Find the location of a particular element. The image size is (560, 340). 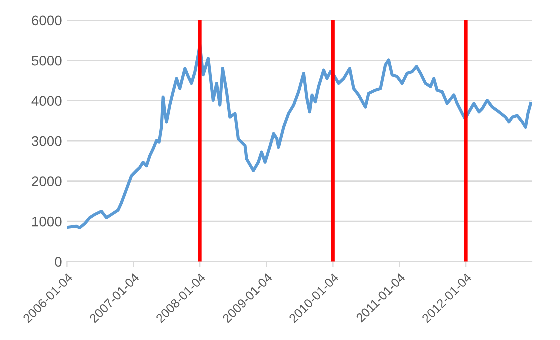

y-tick-label: 1000 is located at coordinates (47, 221).